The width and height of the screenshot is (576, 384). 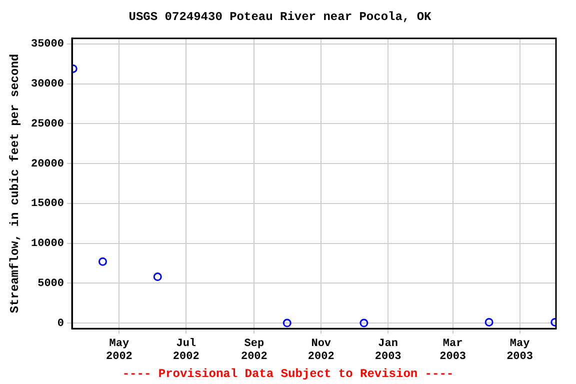 What do you see at coordinates (388, 351) in the screenshot?
I see `x-tick-label: Jan 2003` at bounding box center [388, 351].